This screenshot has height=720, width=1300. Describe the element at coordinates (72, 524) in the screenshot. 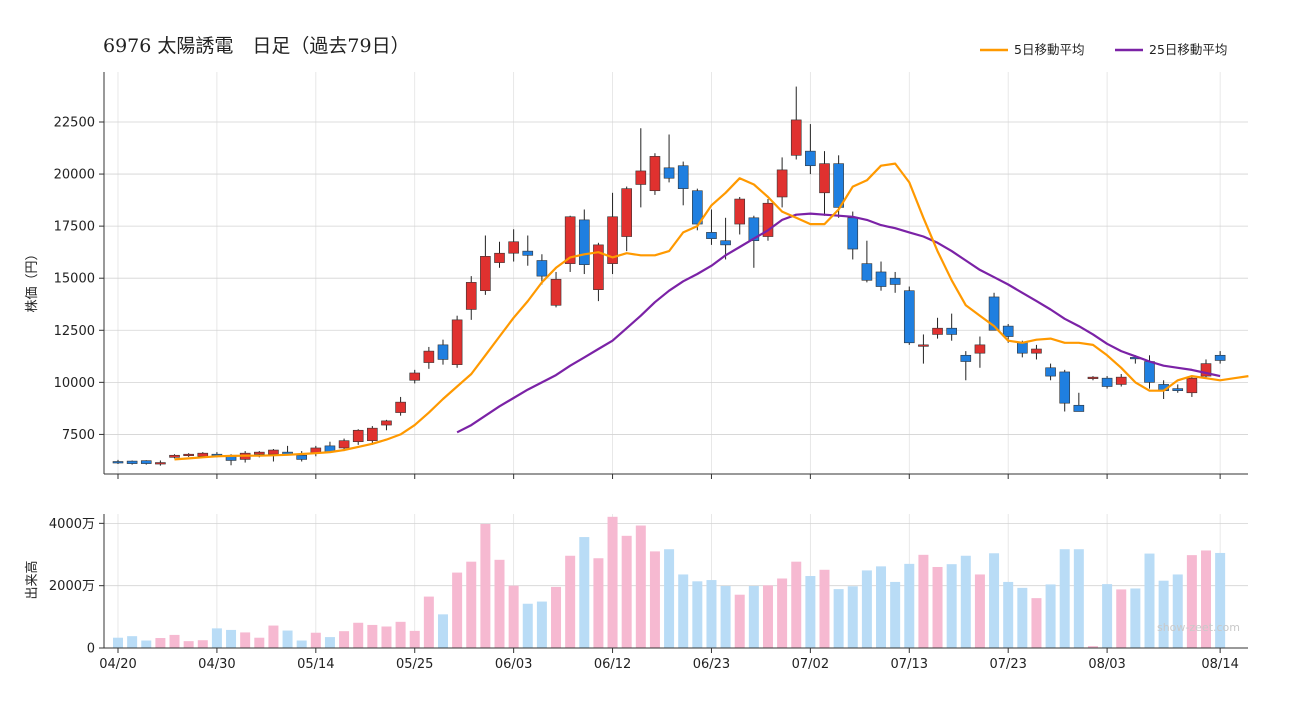

I see `volume-ytick-label: 4000万` at that location.